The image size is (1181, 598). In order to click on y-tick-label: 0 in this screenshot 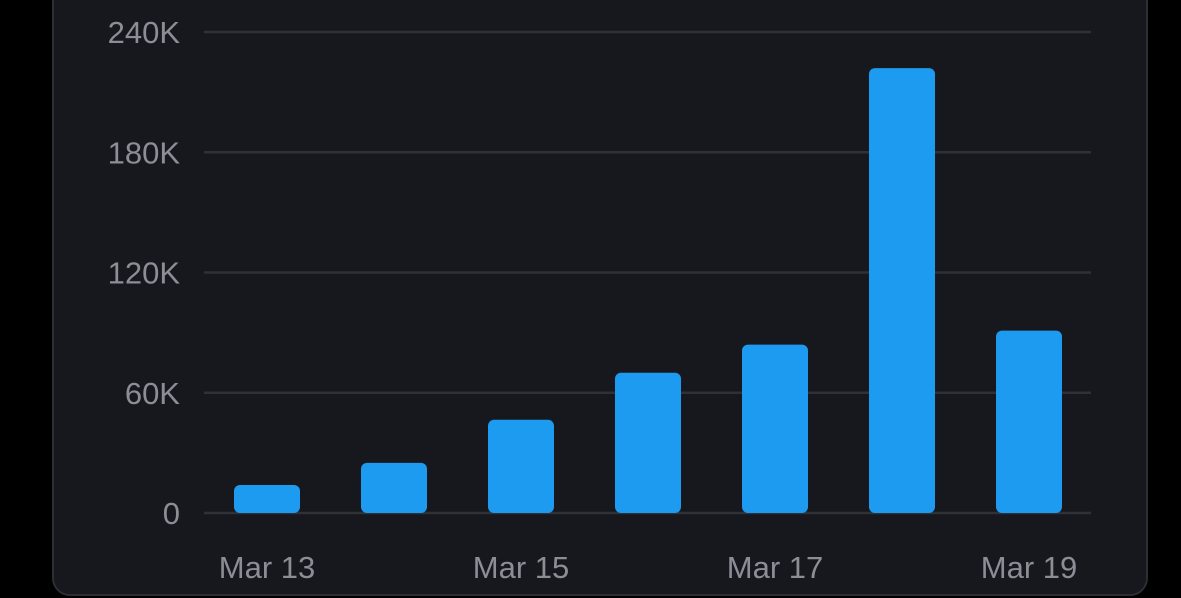, I will do `click(171, 513)`.